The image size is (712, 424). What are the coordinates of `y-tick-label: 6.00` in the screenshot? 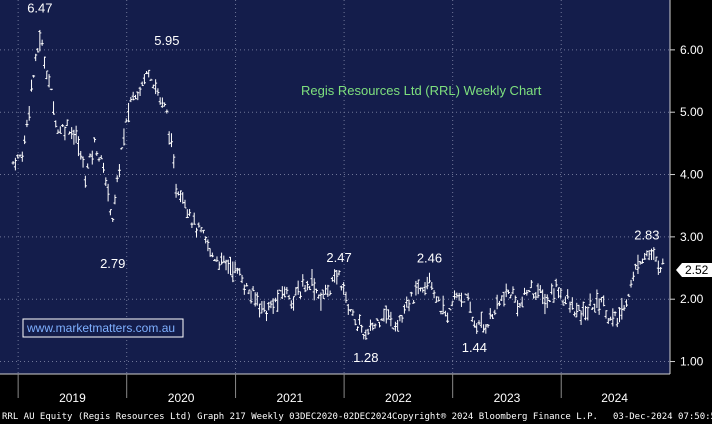 It's located at (692, 50).